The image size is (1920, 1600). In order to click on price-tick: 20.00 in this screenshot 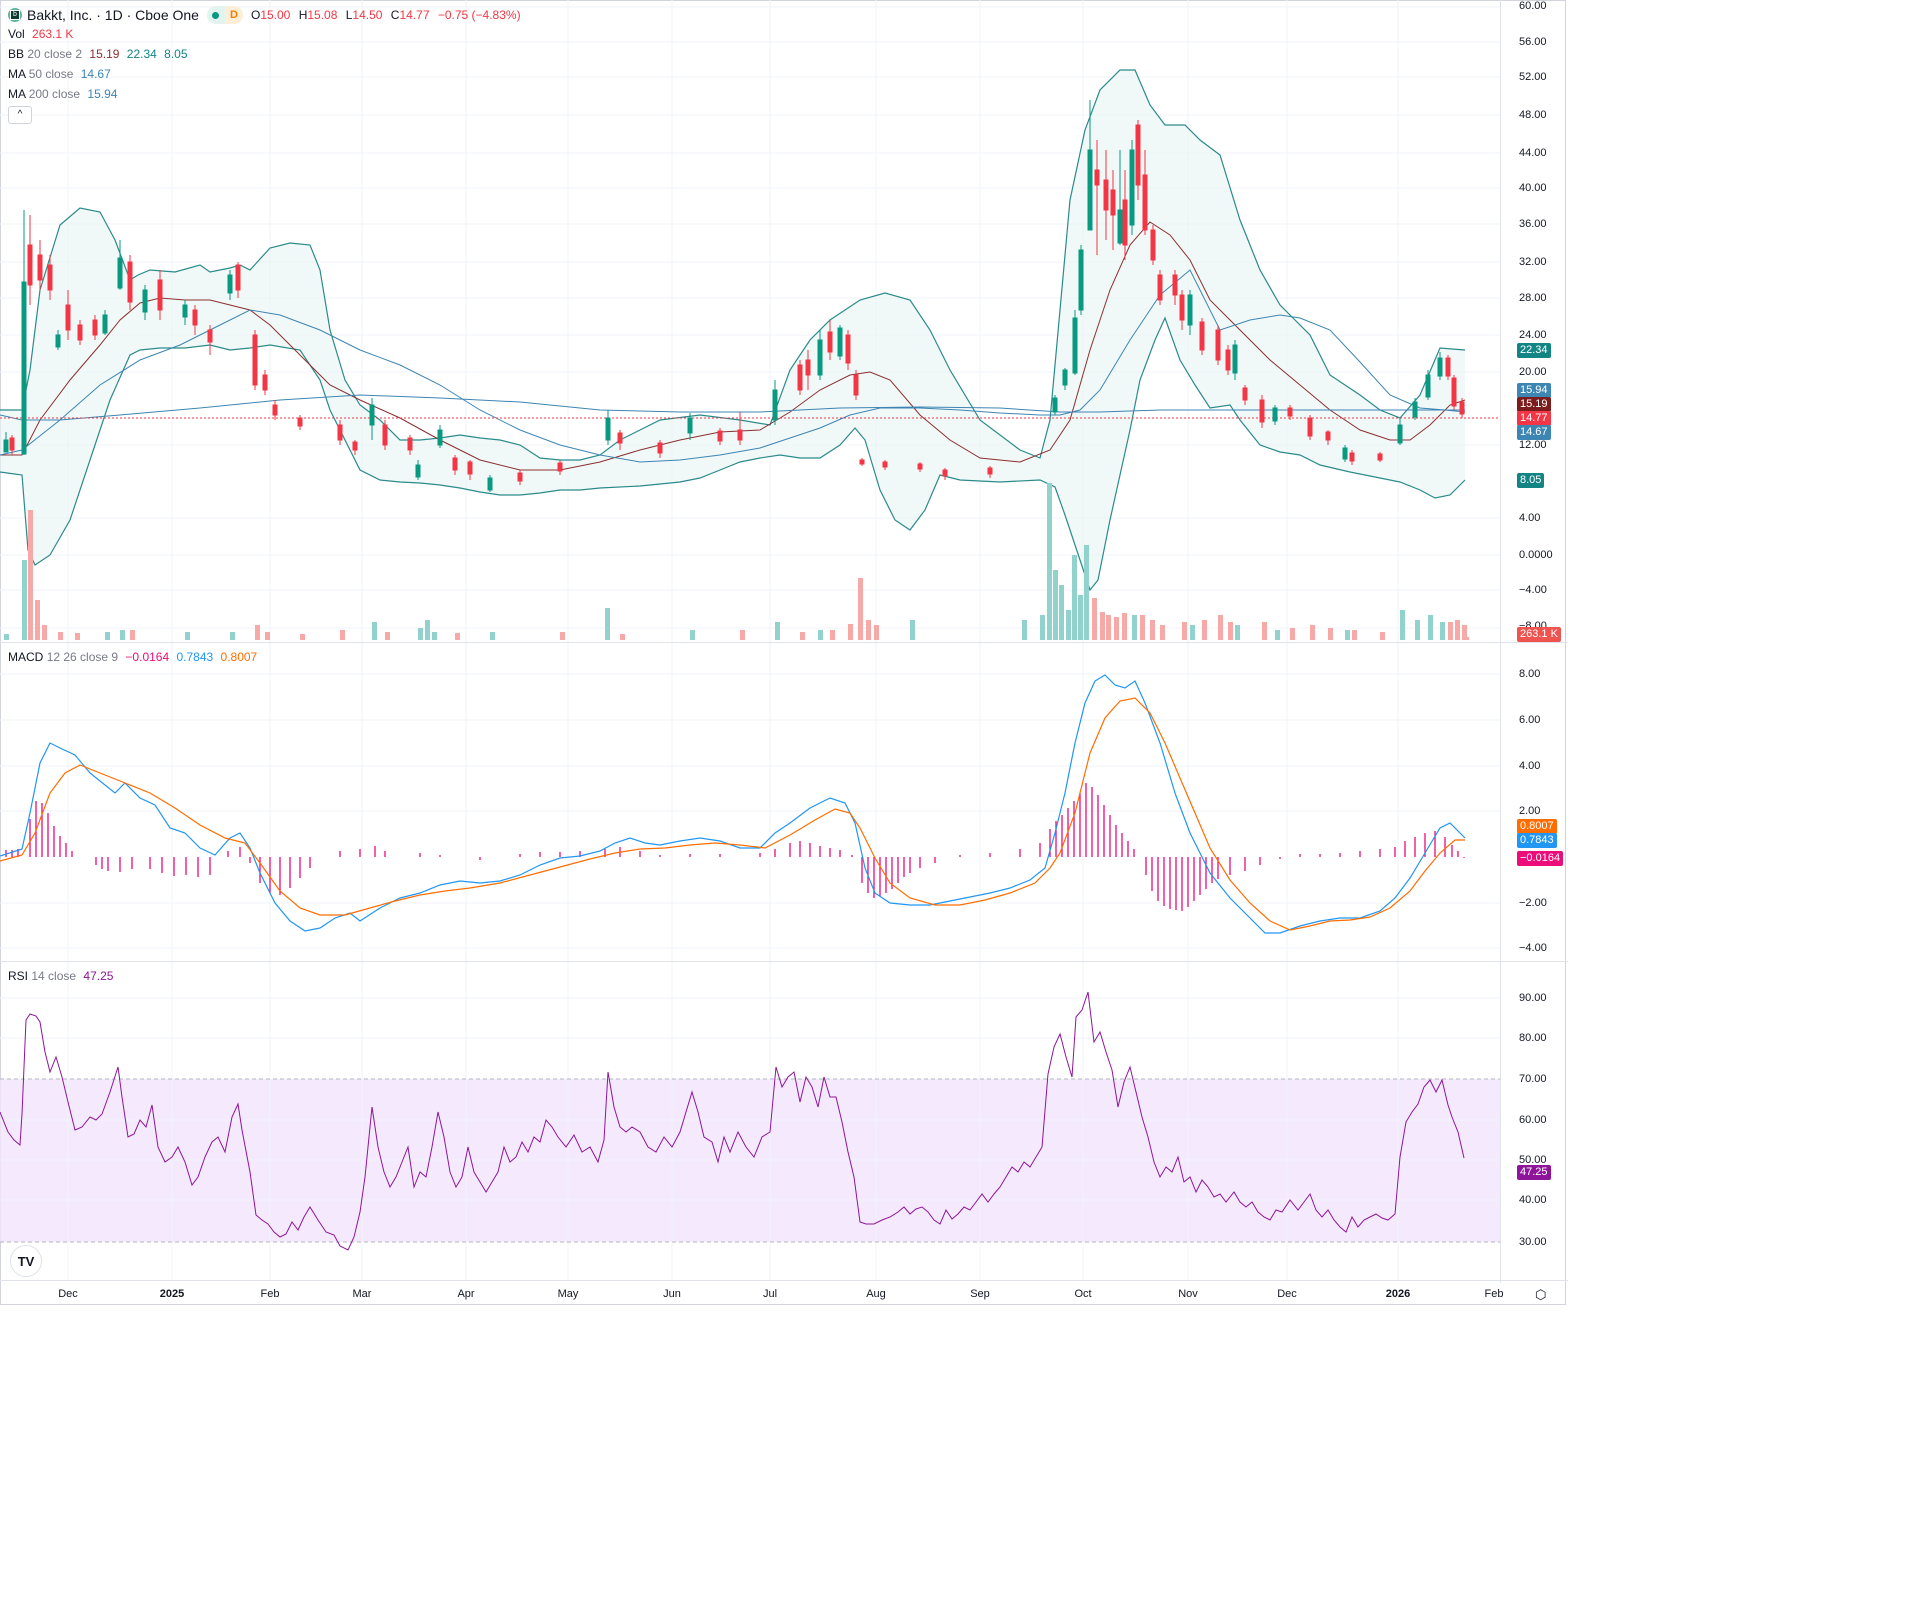, I will do `click(1533, 372)`.